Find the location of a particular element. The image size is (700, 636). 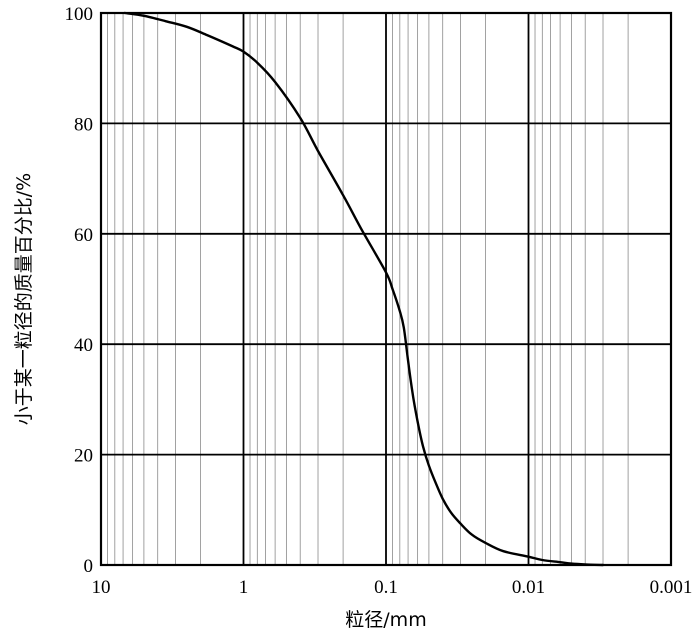

y-tick-label: 40 is located at coordinates (83, 345).